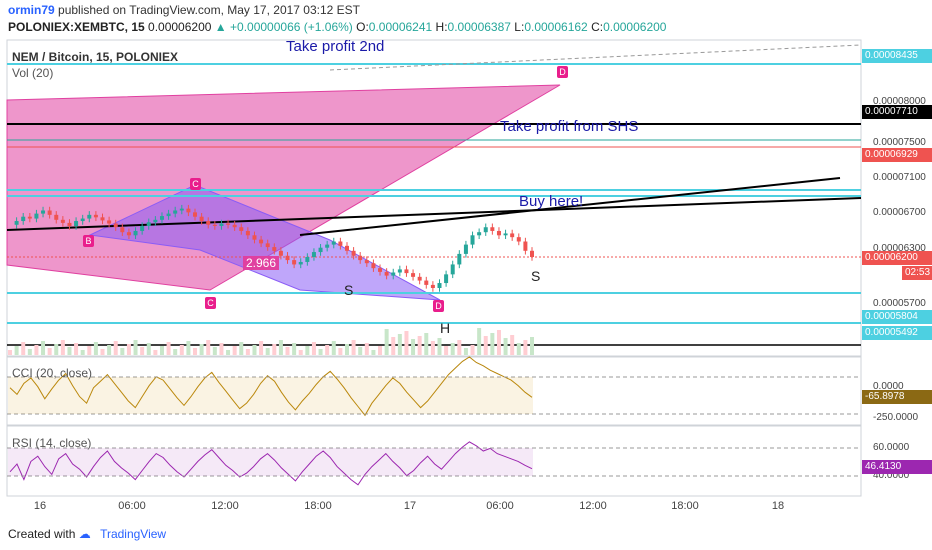 The width and height of the screenshot is (932, 550). I want to click on y-tick: 0.00007500, so click(899, 142).